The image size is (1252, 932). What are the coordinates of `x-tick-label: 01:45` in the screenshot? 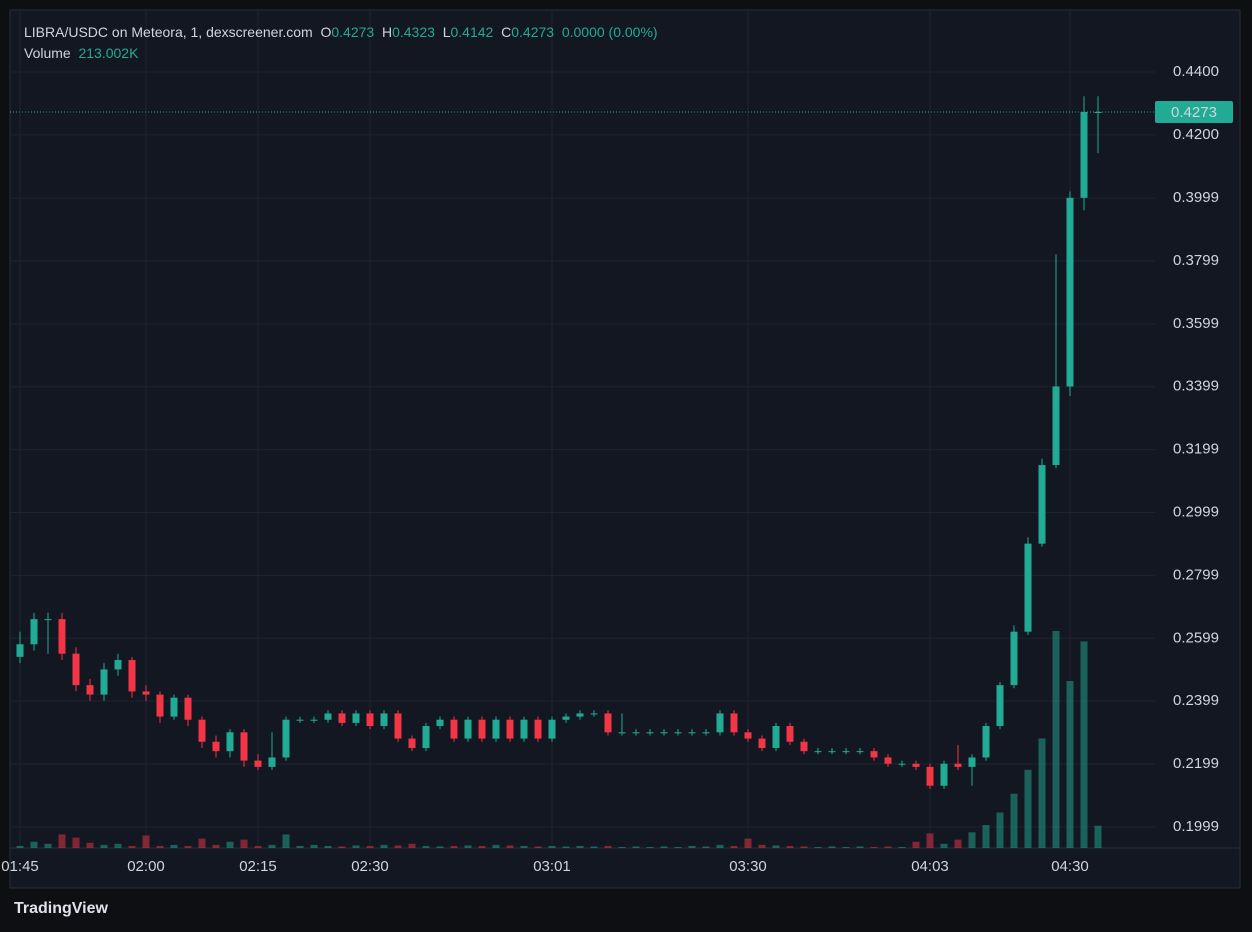 It's located at (20, 866).